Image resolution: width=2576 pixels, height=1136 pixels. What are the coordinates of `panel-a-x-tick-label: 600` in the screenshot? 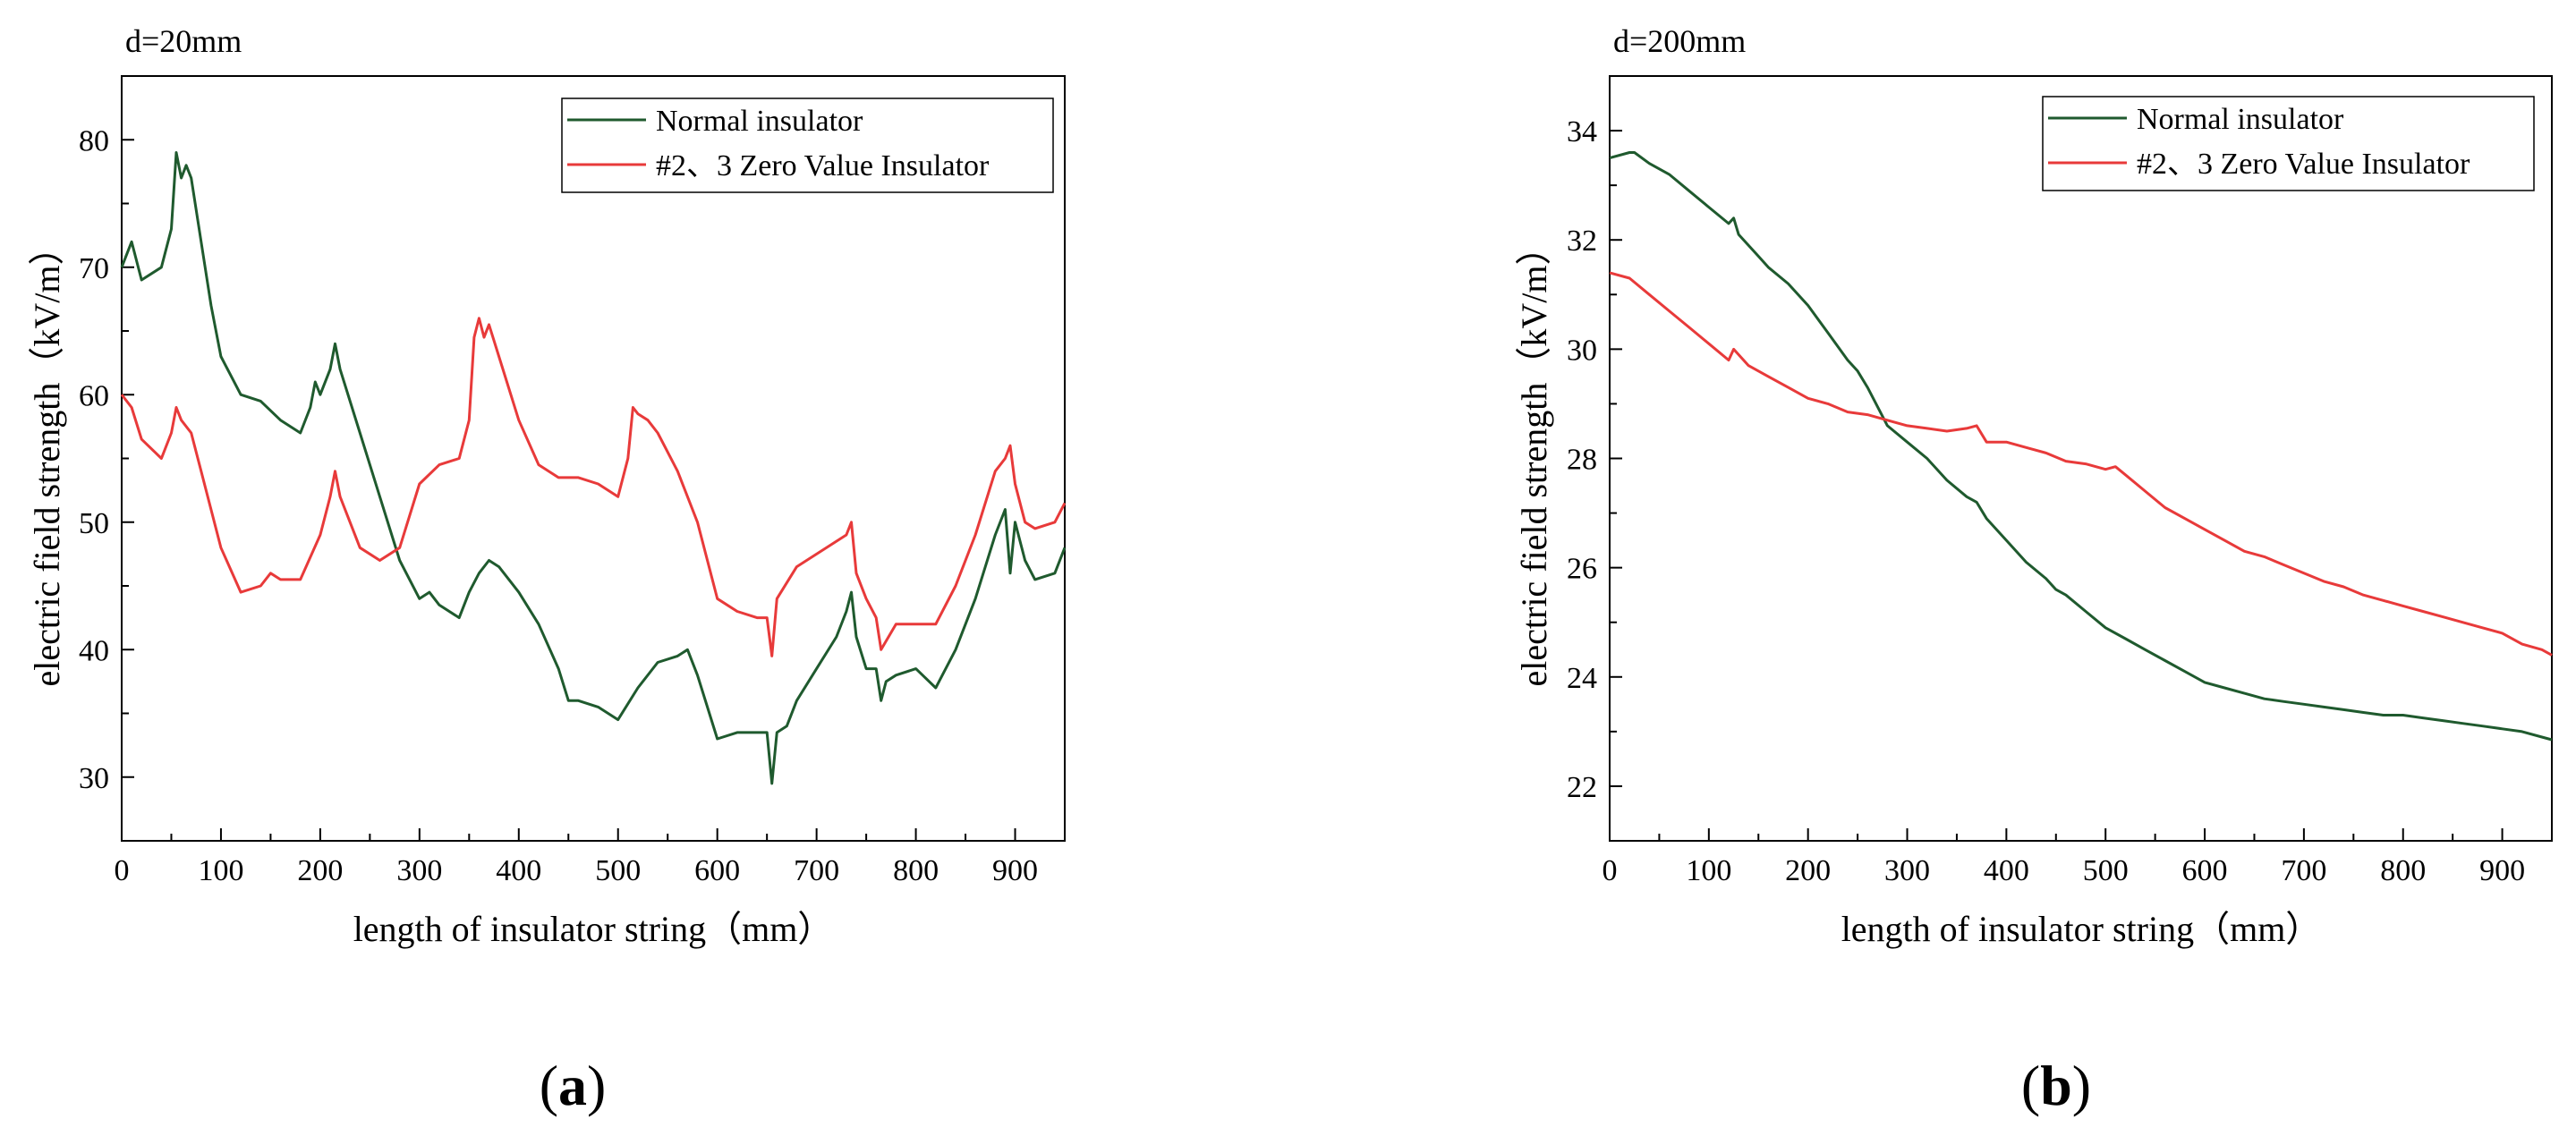 It's located at (717, 870).